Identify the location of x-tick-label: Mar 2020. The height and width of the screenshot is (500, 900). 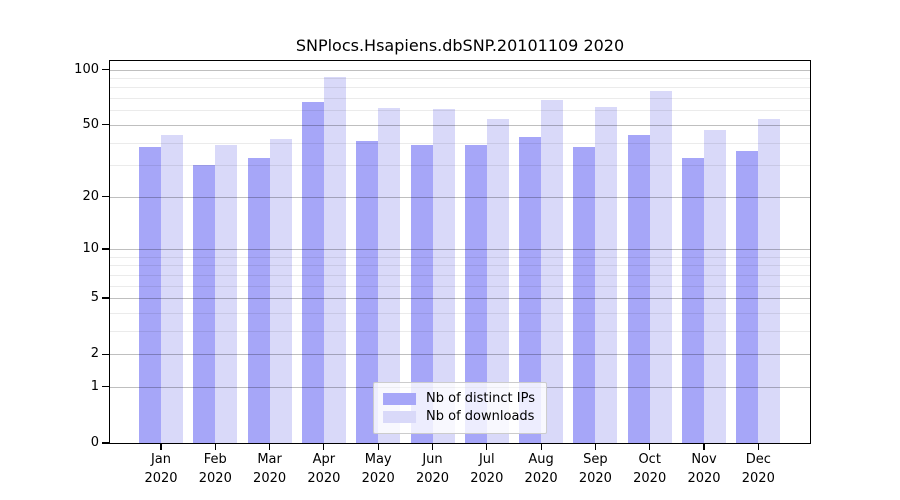
(270, 469).